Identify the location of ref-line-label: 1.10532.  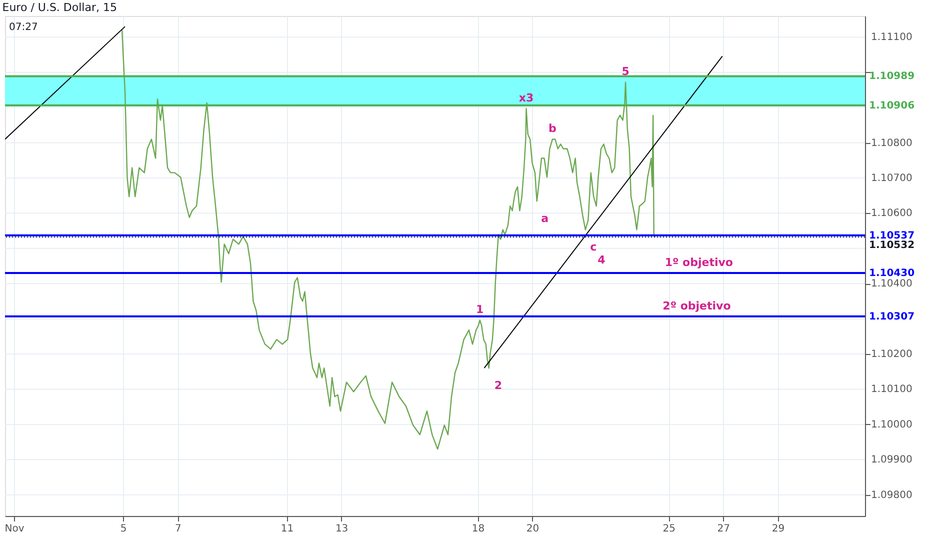
(892, 246).